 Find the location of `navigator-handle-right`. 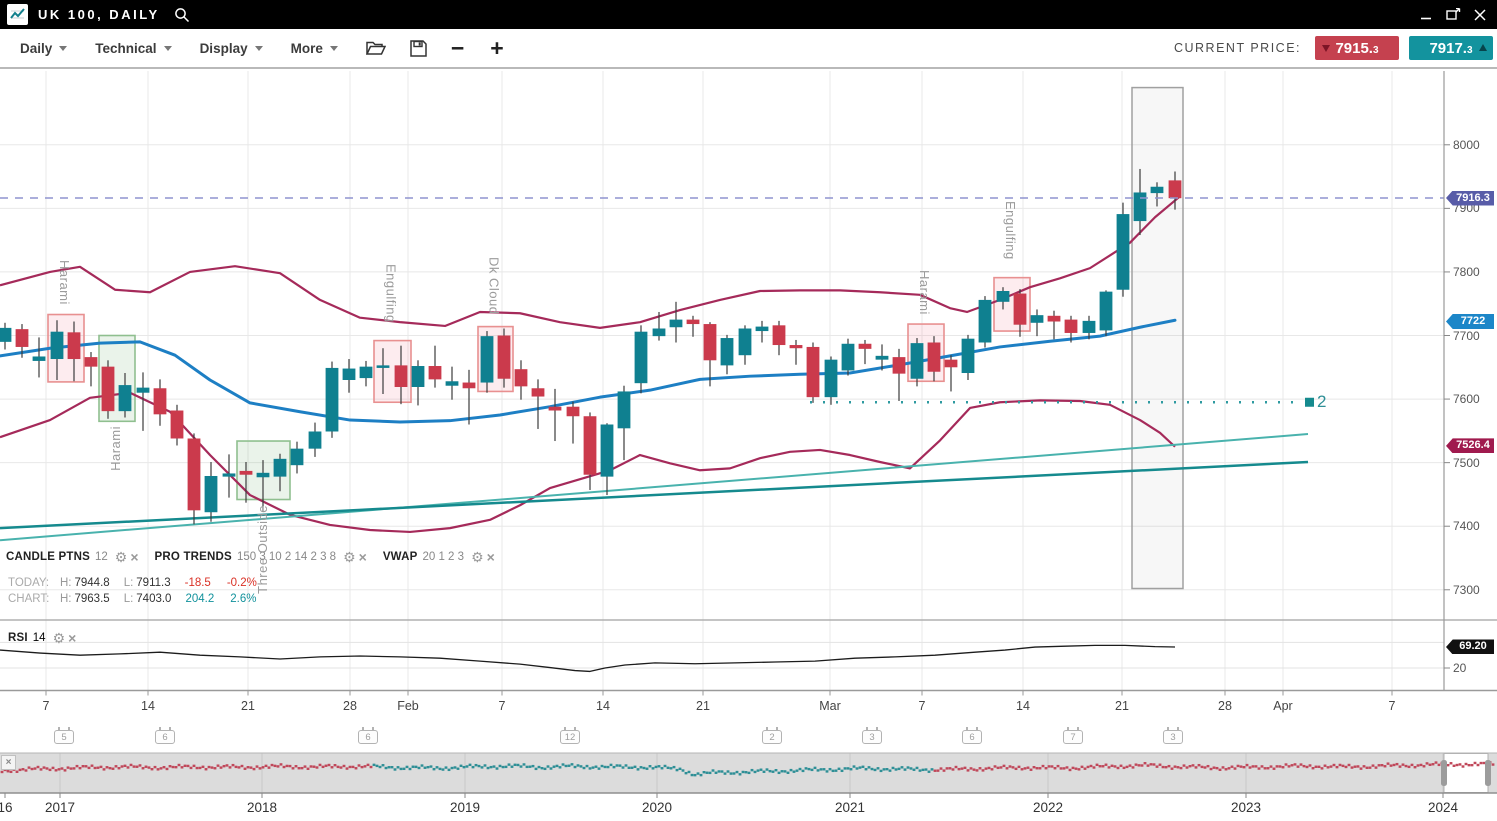

navigator-handle-right is located at coordinates (1488, 773).